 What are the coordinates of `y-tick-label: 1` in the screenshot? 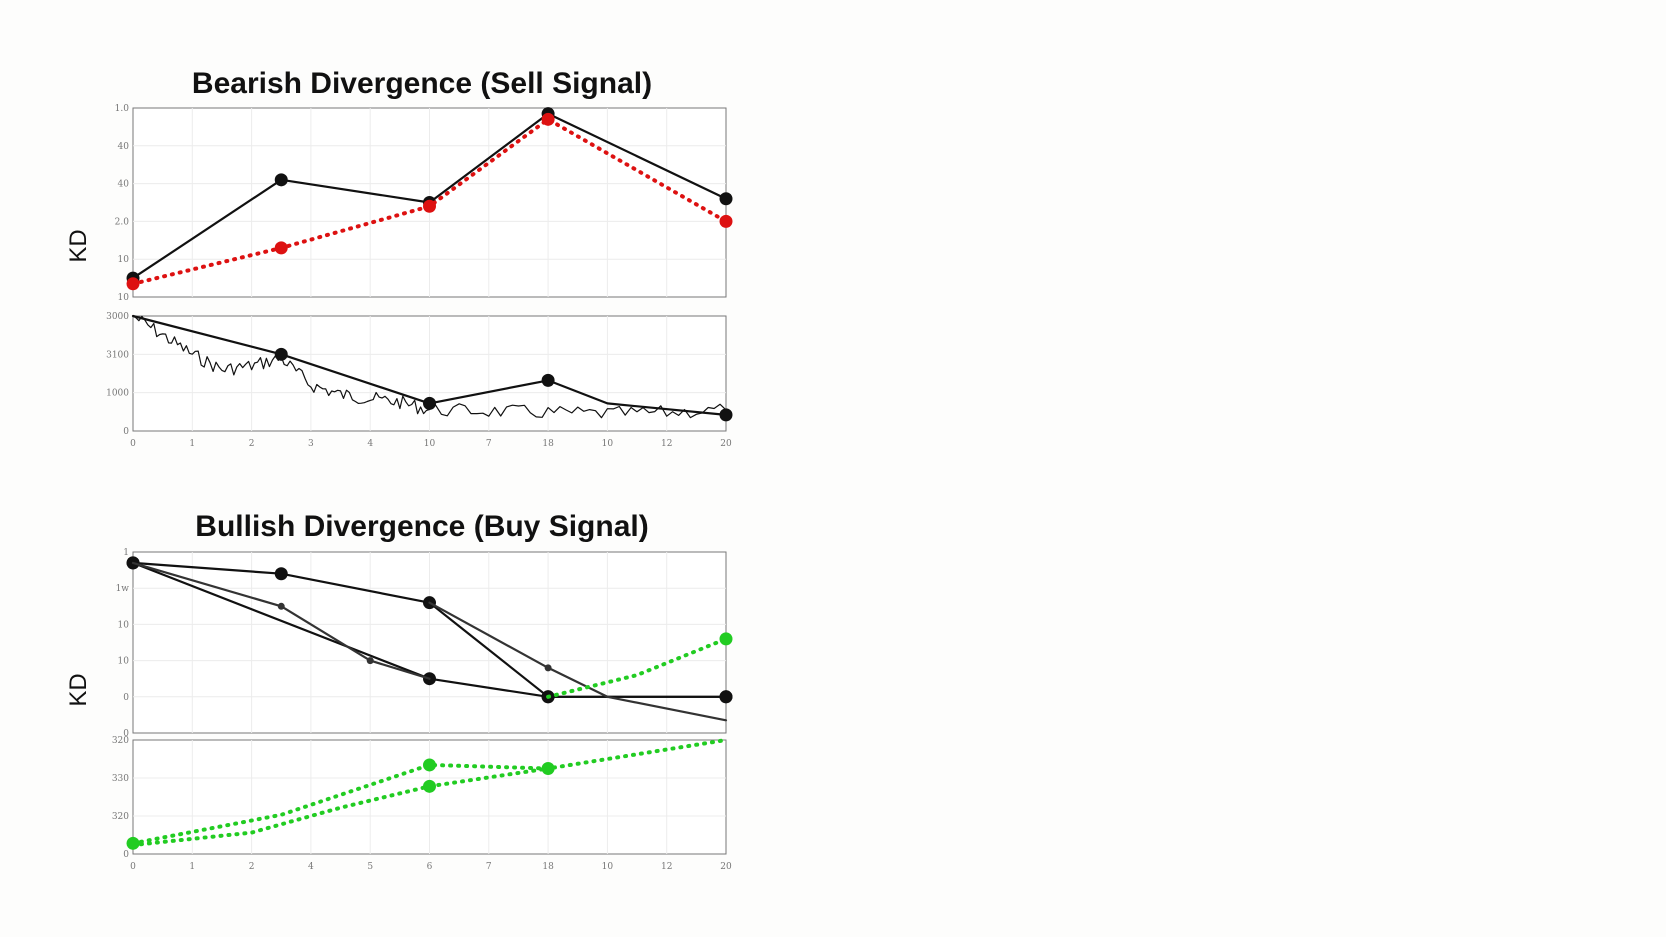 It's located at (126, 553).